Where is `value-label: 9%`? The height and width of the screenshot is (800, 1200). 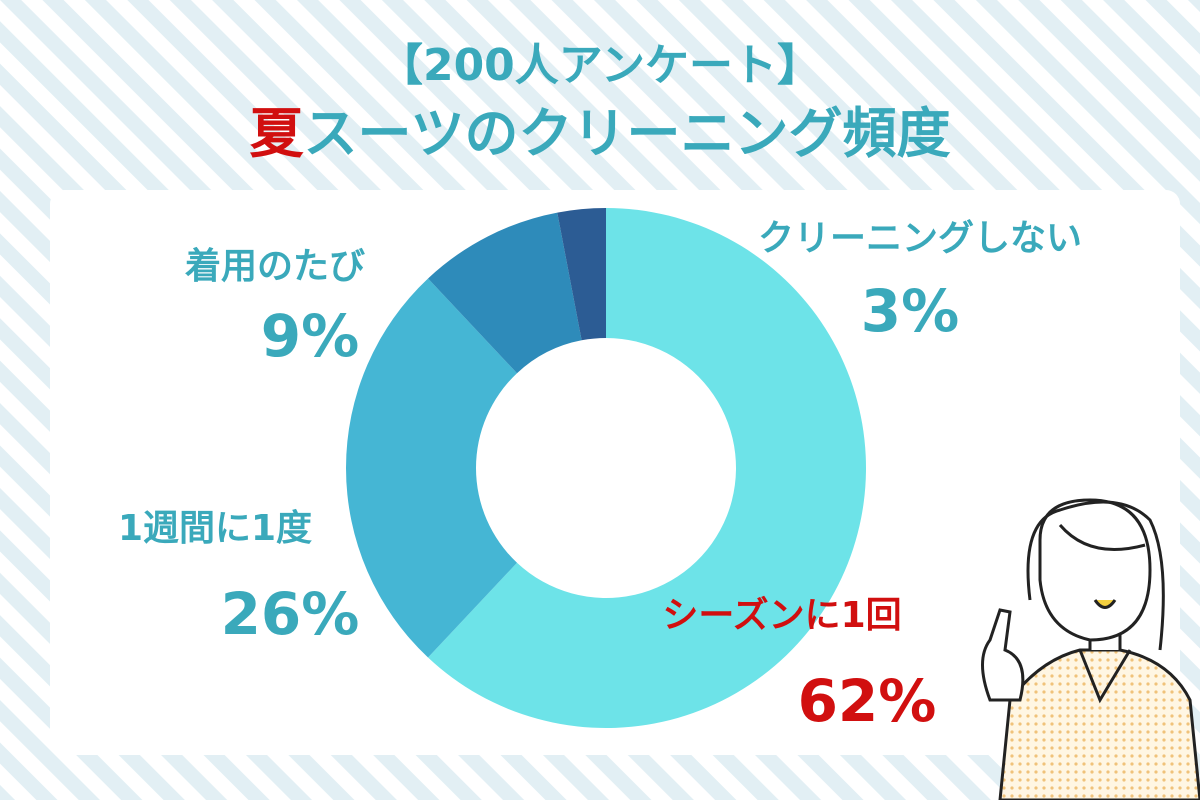
value-label: 9% is located at coordinates (310, 336).